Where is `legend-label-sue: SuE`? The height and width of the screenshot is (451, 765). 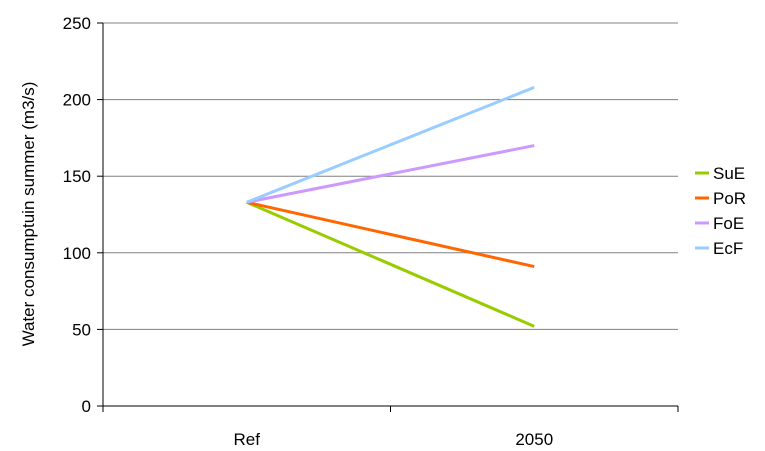
legend-label-sue: SuE is located at coordinates (729, 173).